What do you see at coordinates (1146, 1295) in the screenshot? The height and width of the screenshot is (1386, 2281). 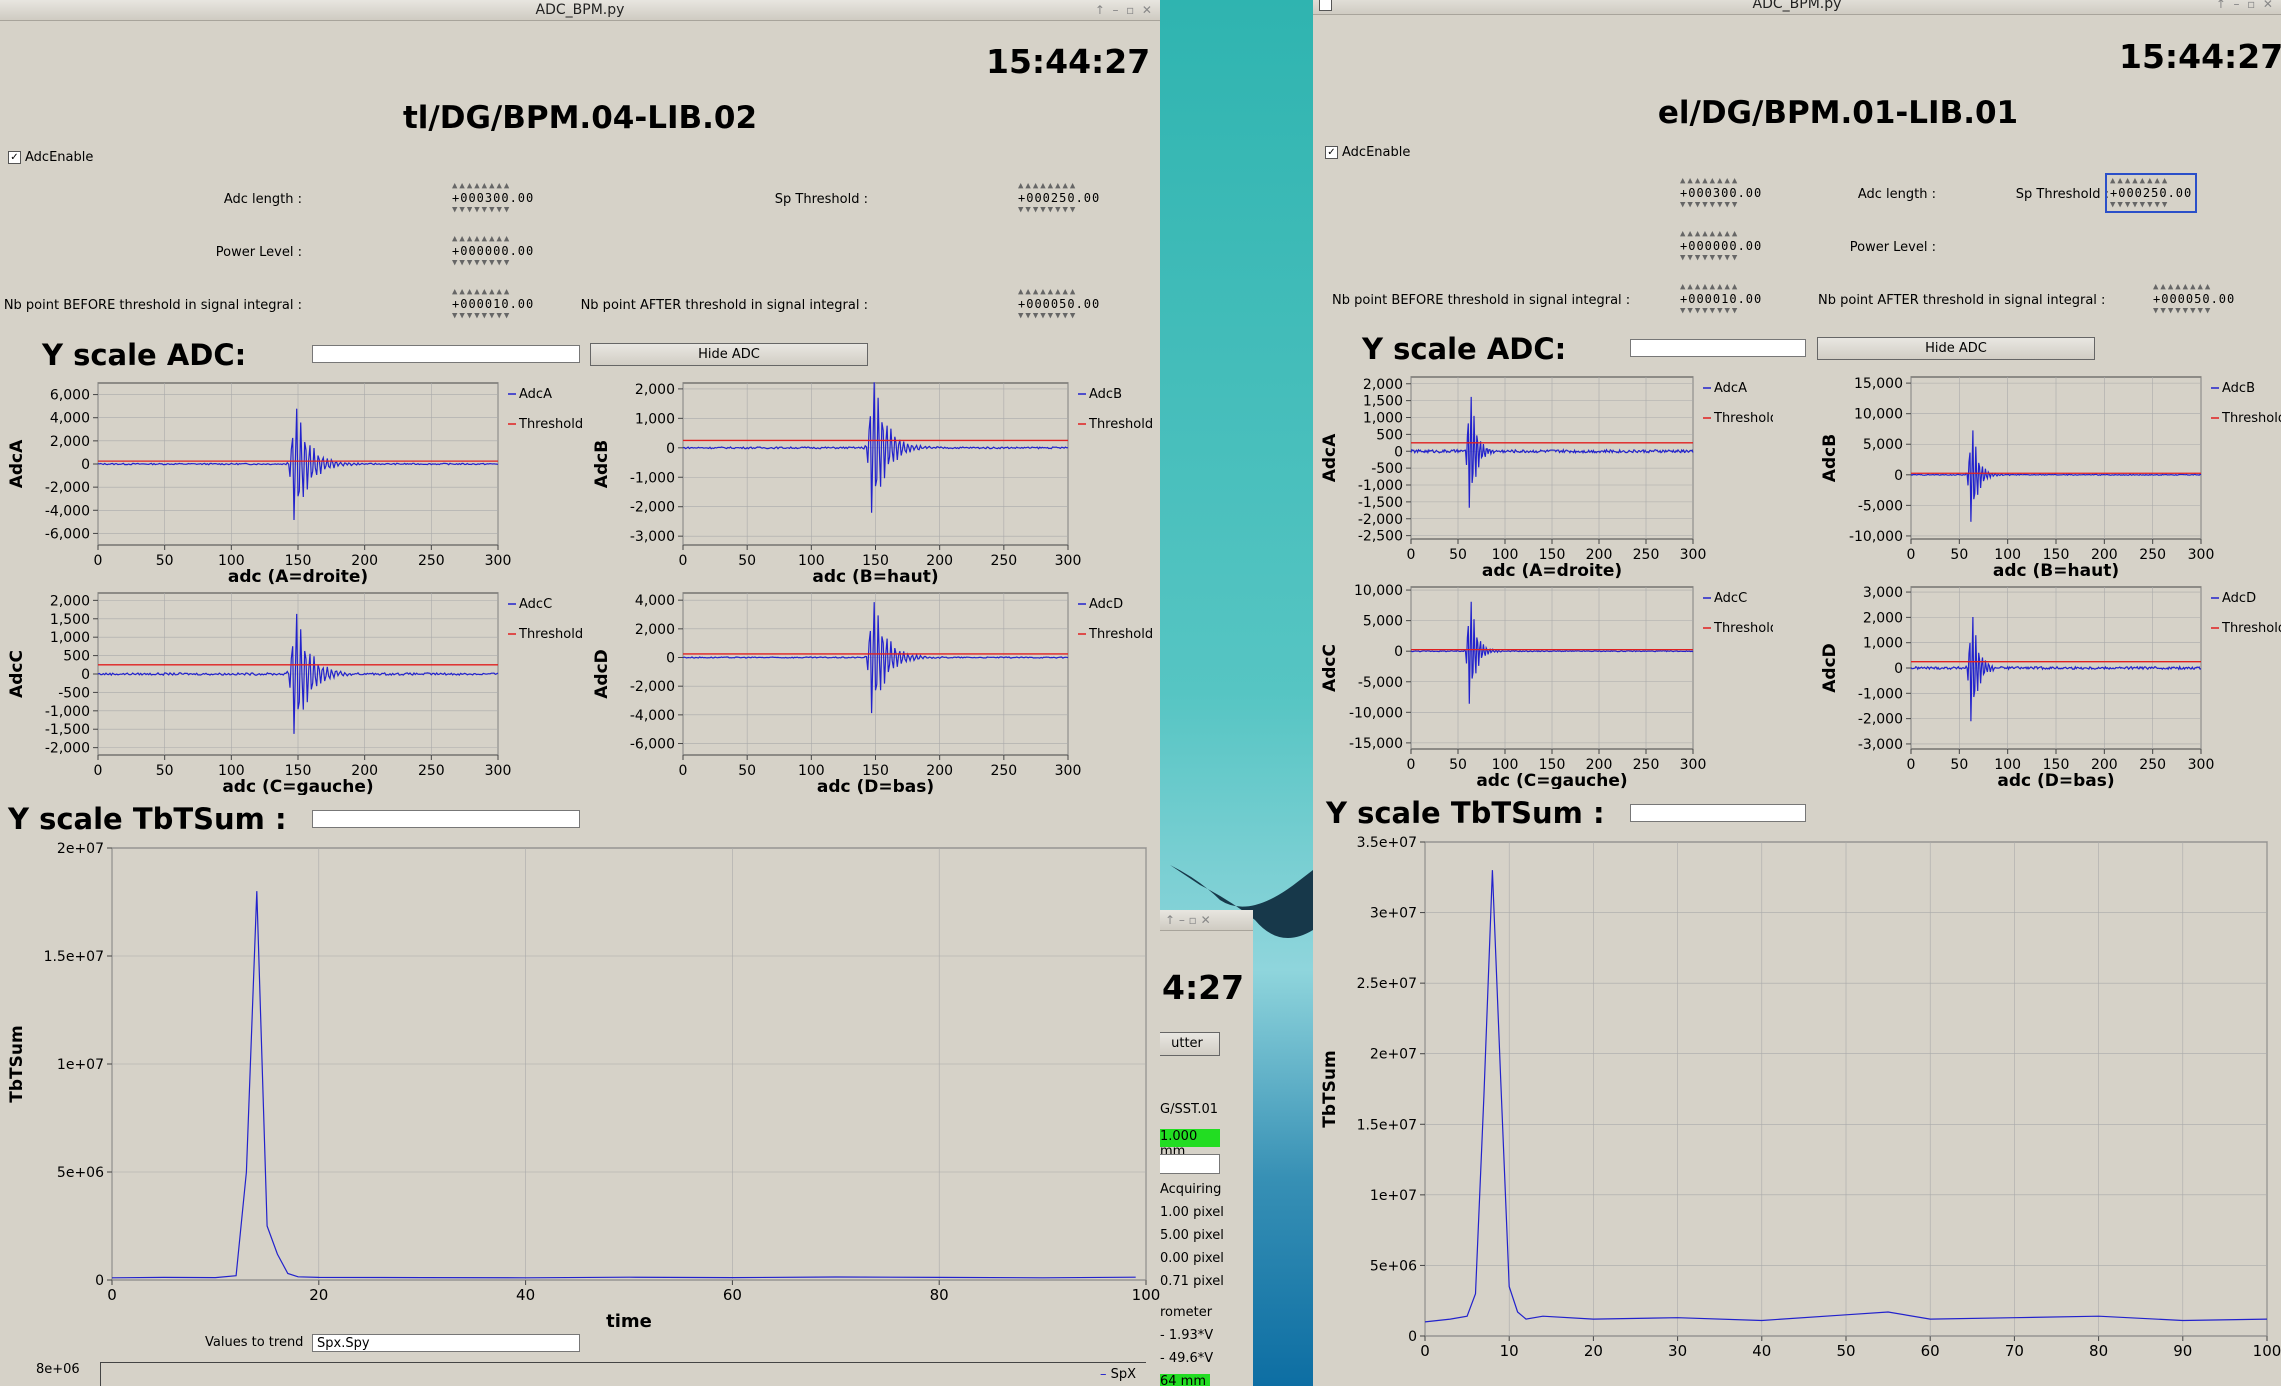 I see `x-tick-label: 100` at bounding box center [1146, 1295].